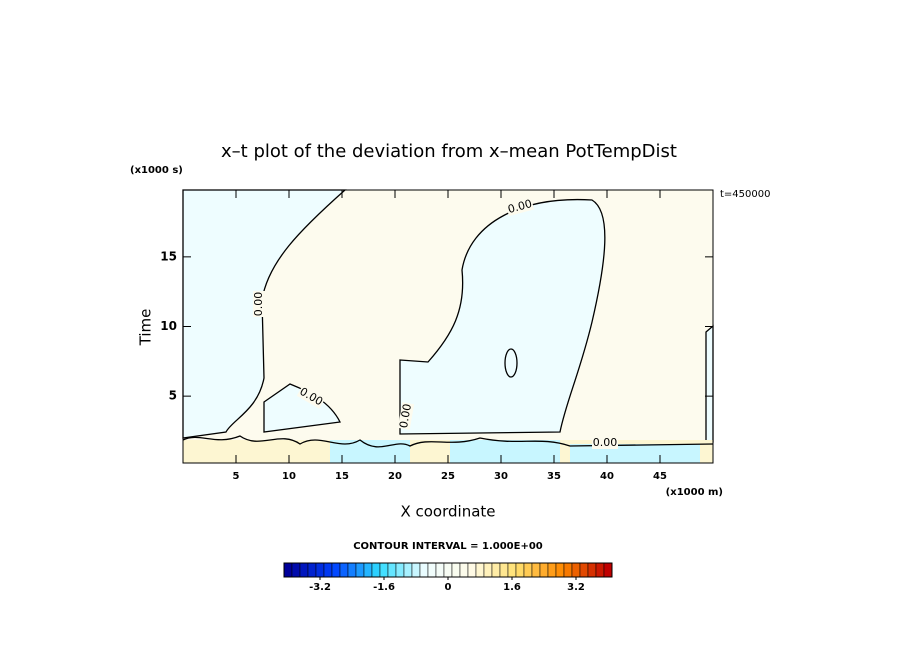  Describe the element at coordinates (320, 587) in the screenshot. I see `colorbar-tick-label: -3.2` at that location.